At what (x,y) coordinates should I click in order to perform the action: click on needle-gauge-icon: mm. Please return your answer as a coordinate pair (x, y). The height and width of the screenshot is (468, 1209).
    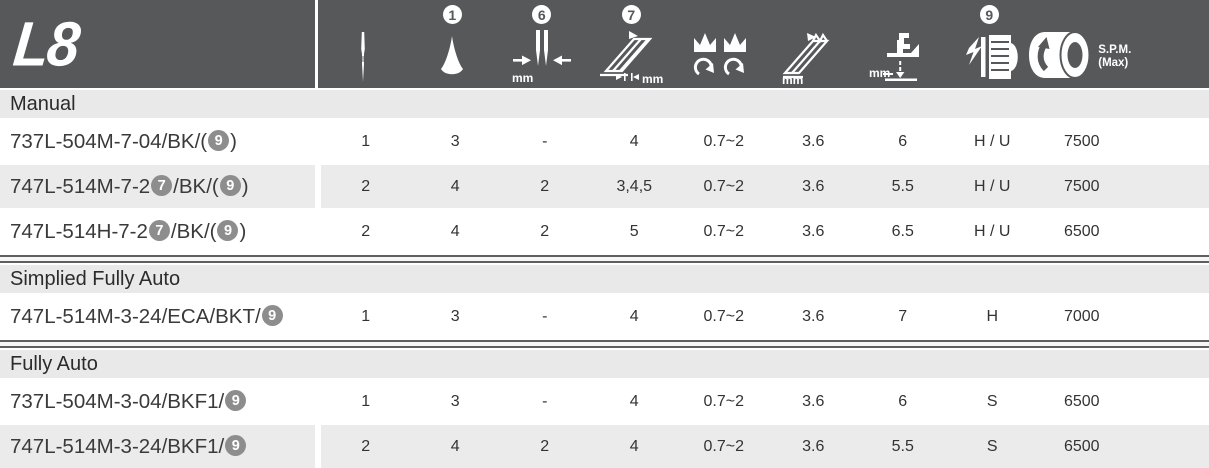
    Looking at the image, I should click on (542, 57).